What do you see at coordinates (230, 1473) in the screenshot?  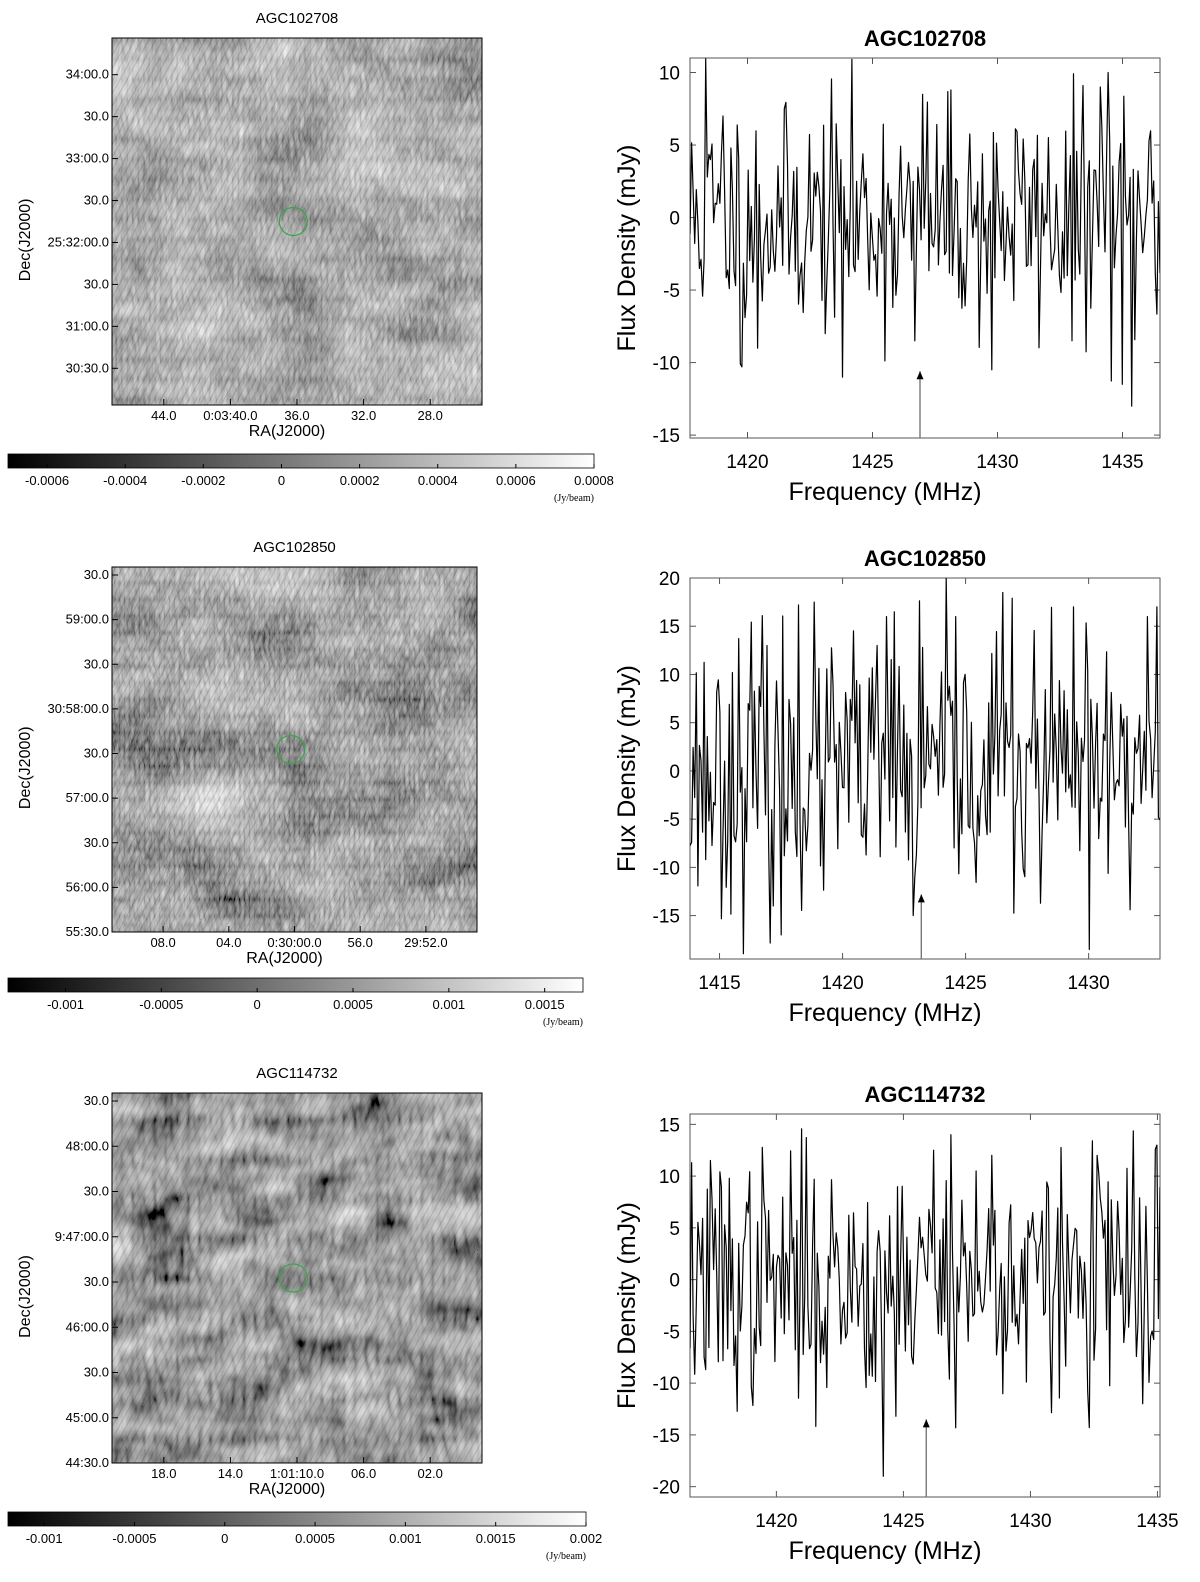 I see `x-tick-label: 14.0` at bounding box center [230, 1473].